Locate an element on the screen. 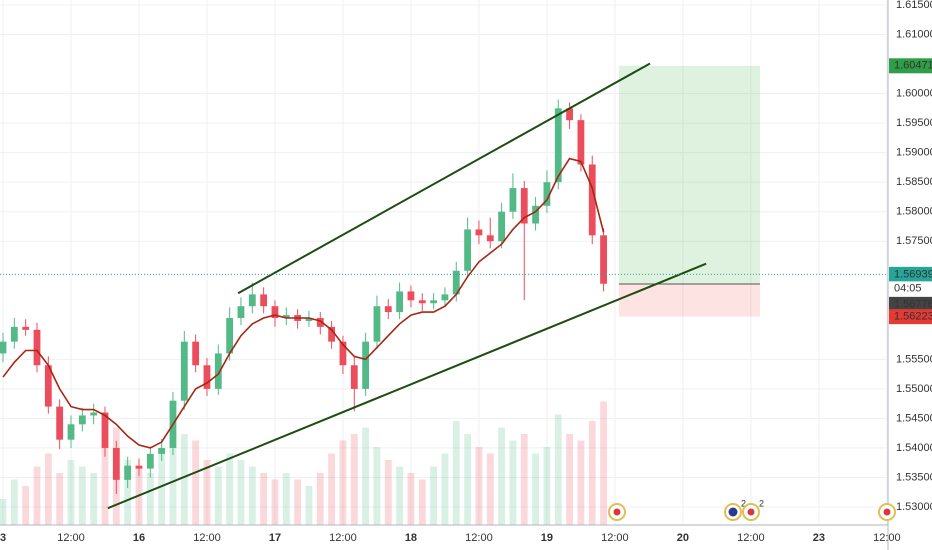 Image resolution: width=932 pixels, height=550 pixels. x-tick-label: 17 is located at coordinates (275, 538).